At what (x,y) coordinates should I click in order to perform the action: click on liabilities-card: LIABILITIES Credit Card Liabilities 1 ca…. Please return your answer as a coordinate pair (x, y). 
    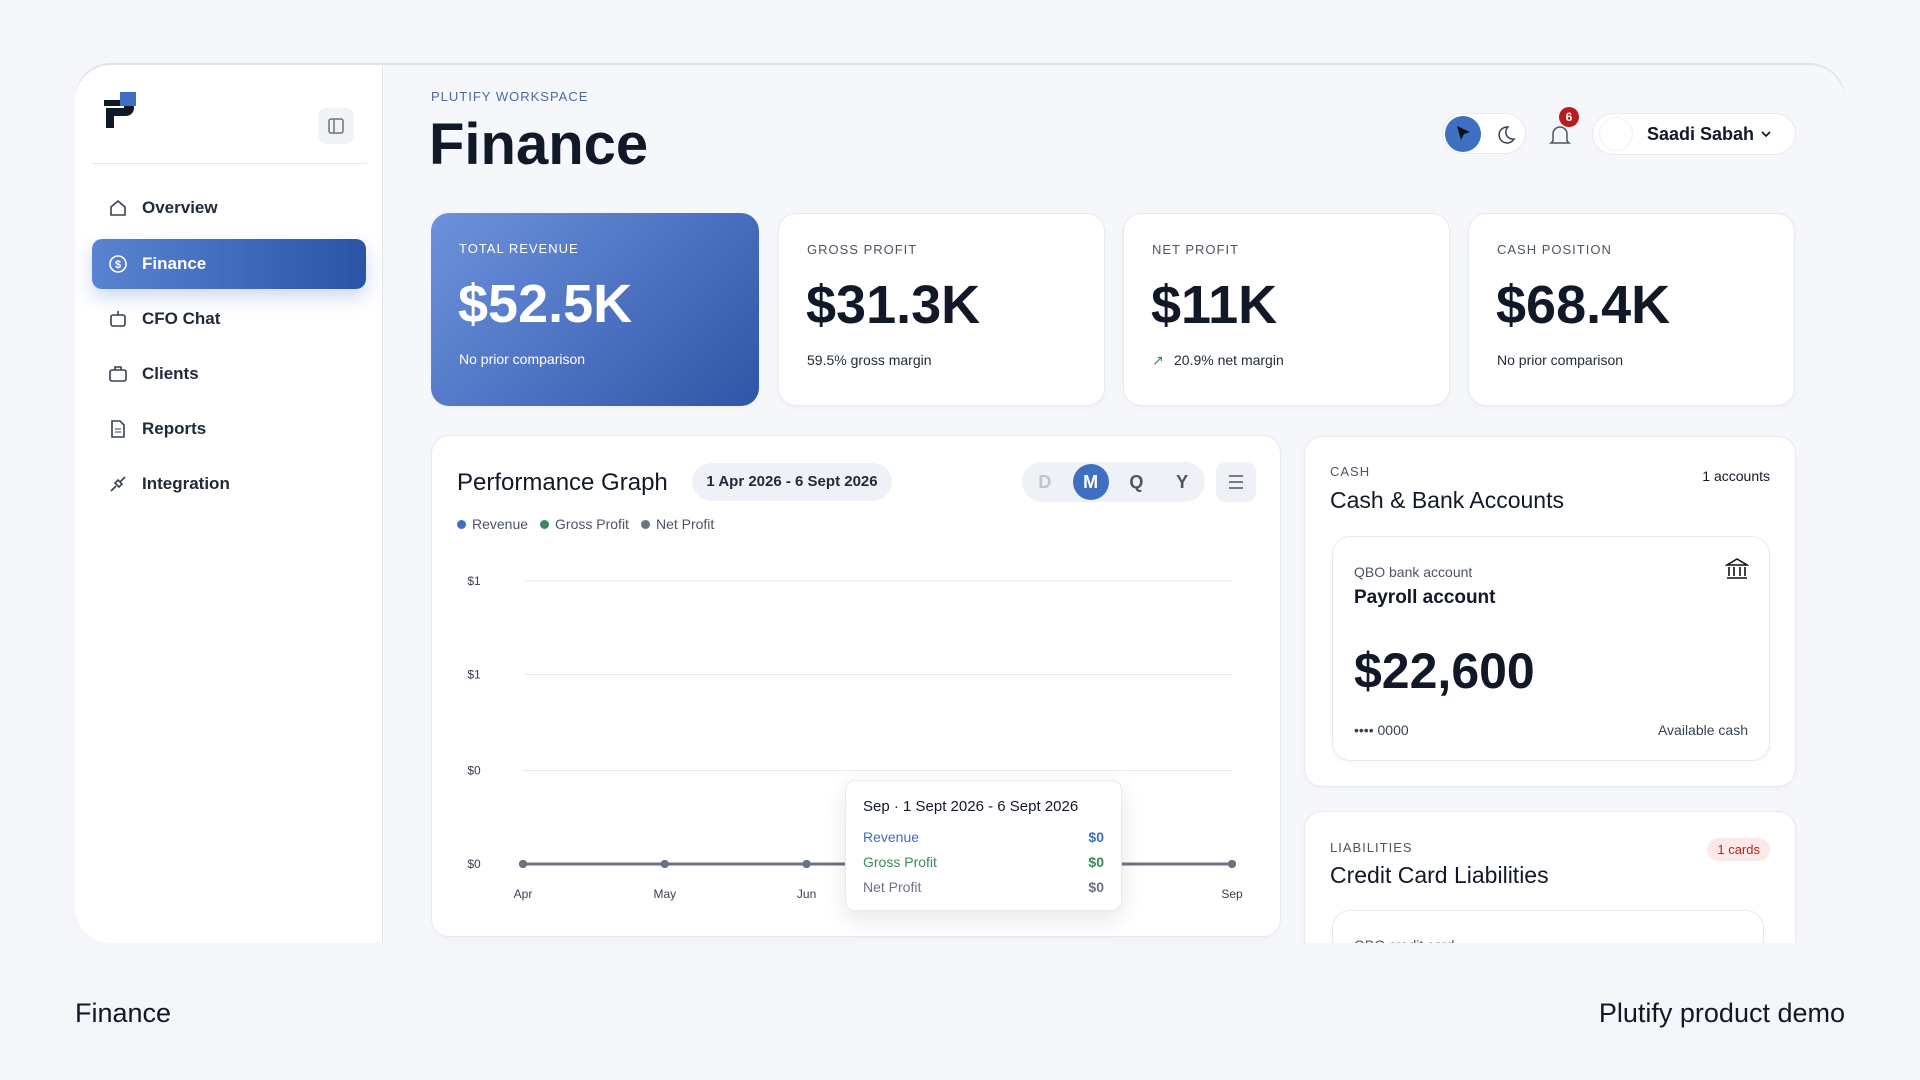
    Looking at the image, I should click on (1550, 877).